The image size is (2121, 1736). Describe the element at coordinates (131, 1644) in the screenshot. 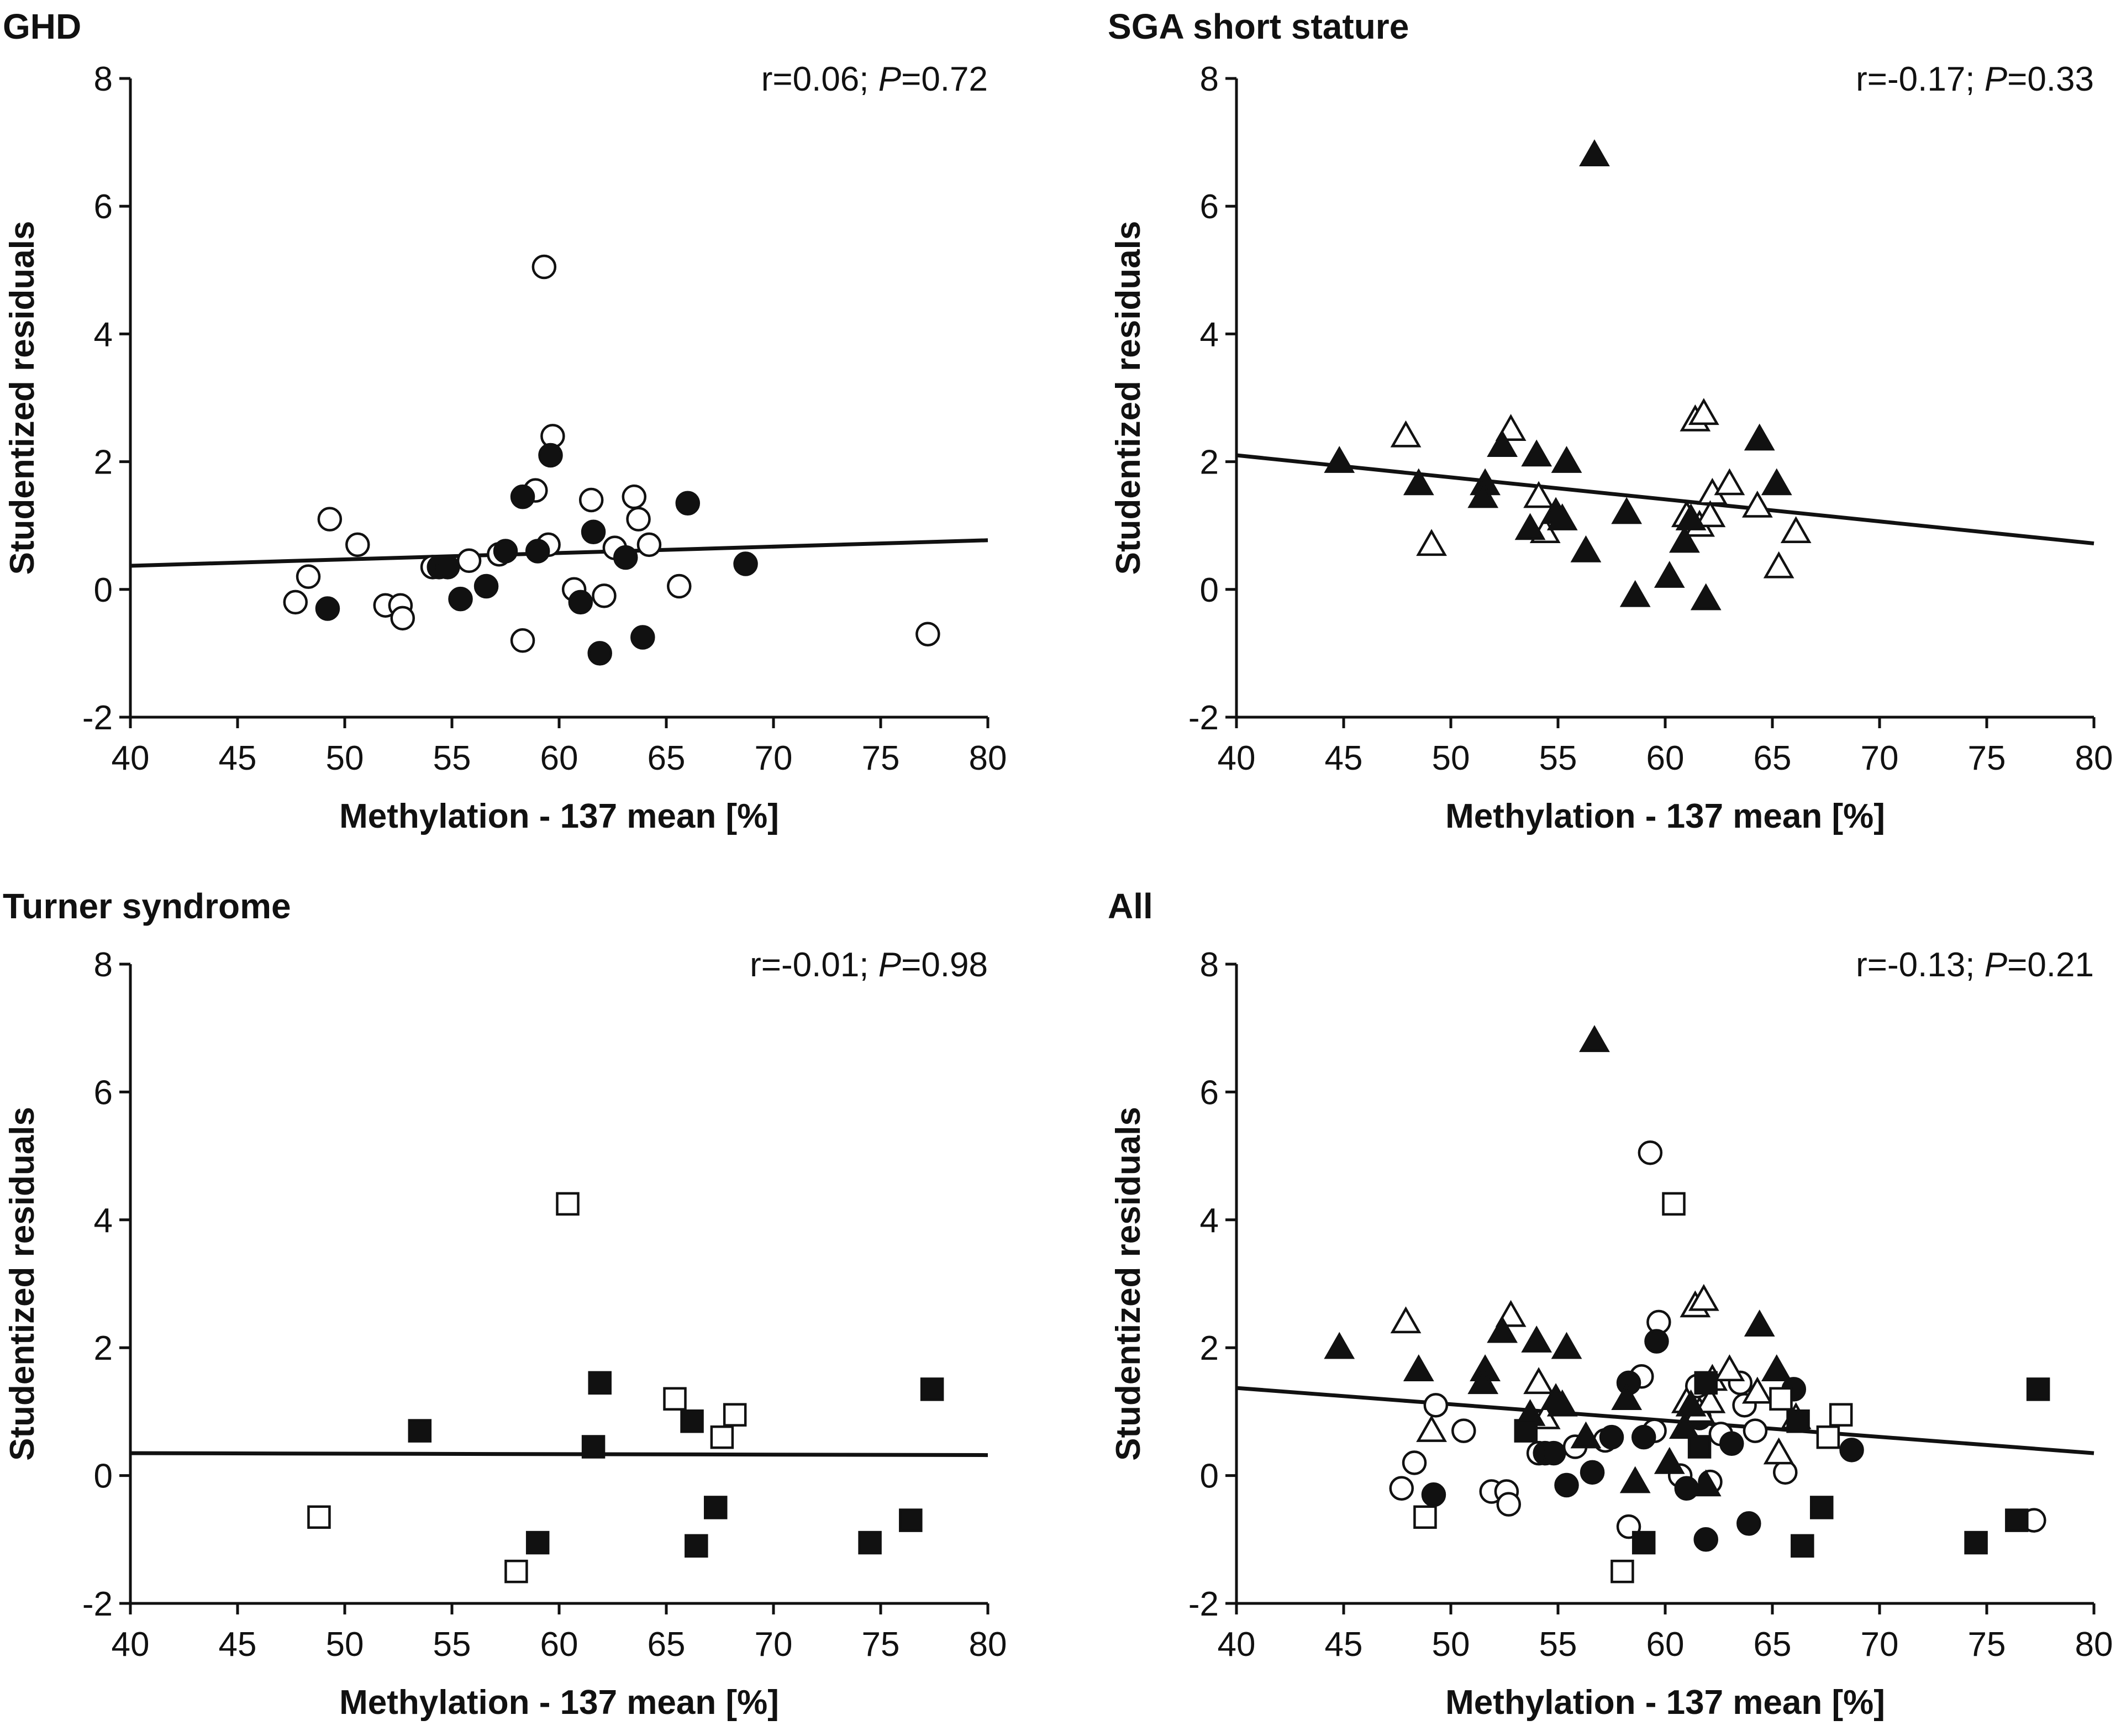

I see `x-tick-label: 40` at that location.